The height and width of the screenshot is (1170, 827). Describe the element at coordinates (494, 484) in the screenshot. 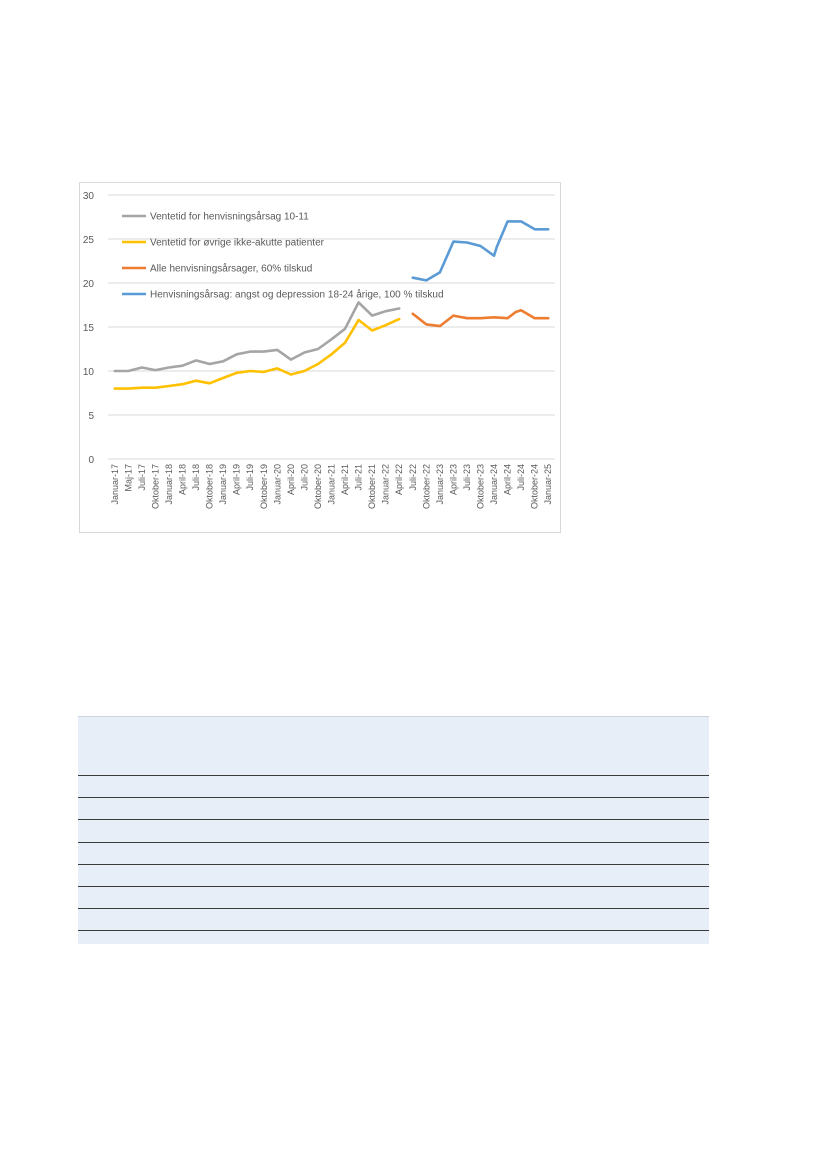

I see `x-tick-label: Januar-24` at that location.